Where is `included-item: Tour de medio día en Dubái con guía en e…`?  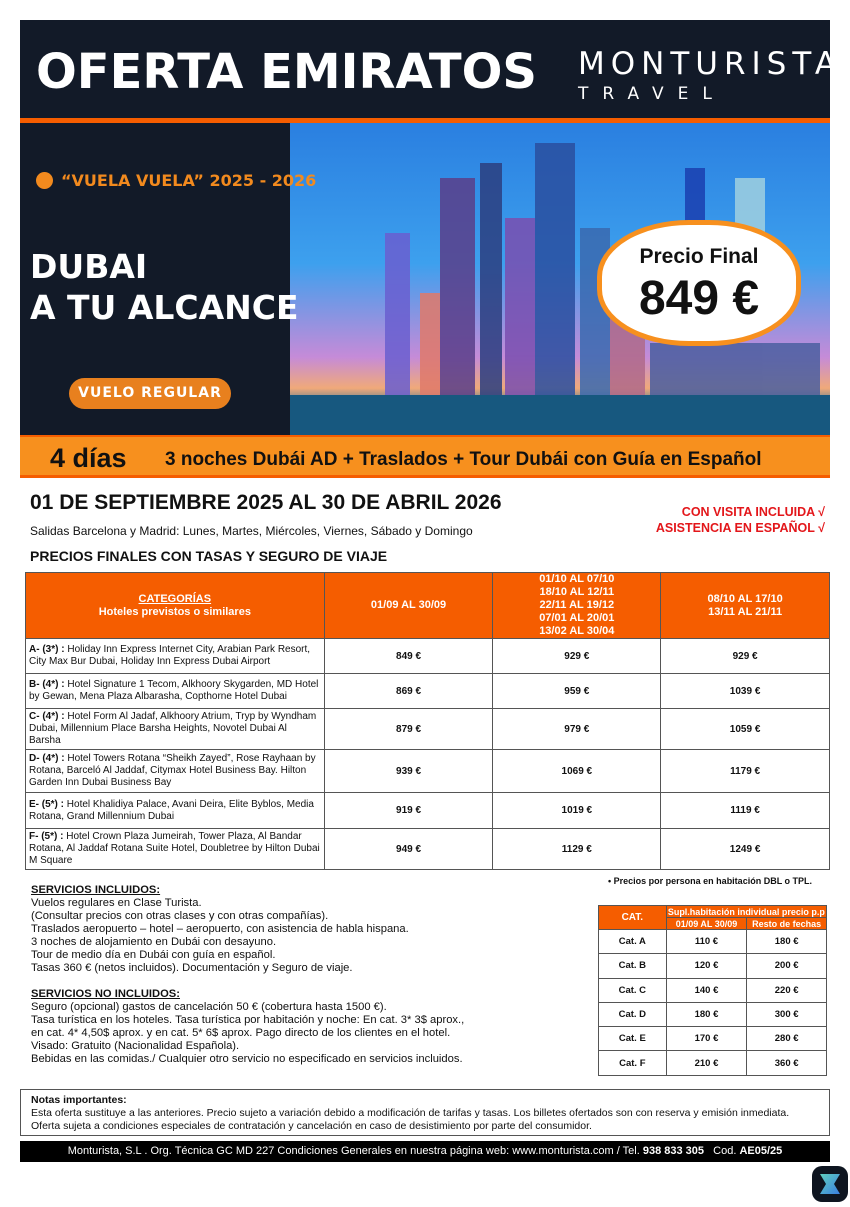 included-item: Tour de medio día en Dubái con guía en e… is located at coordinates (153, 955).